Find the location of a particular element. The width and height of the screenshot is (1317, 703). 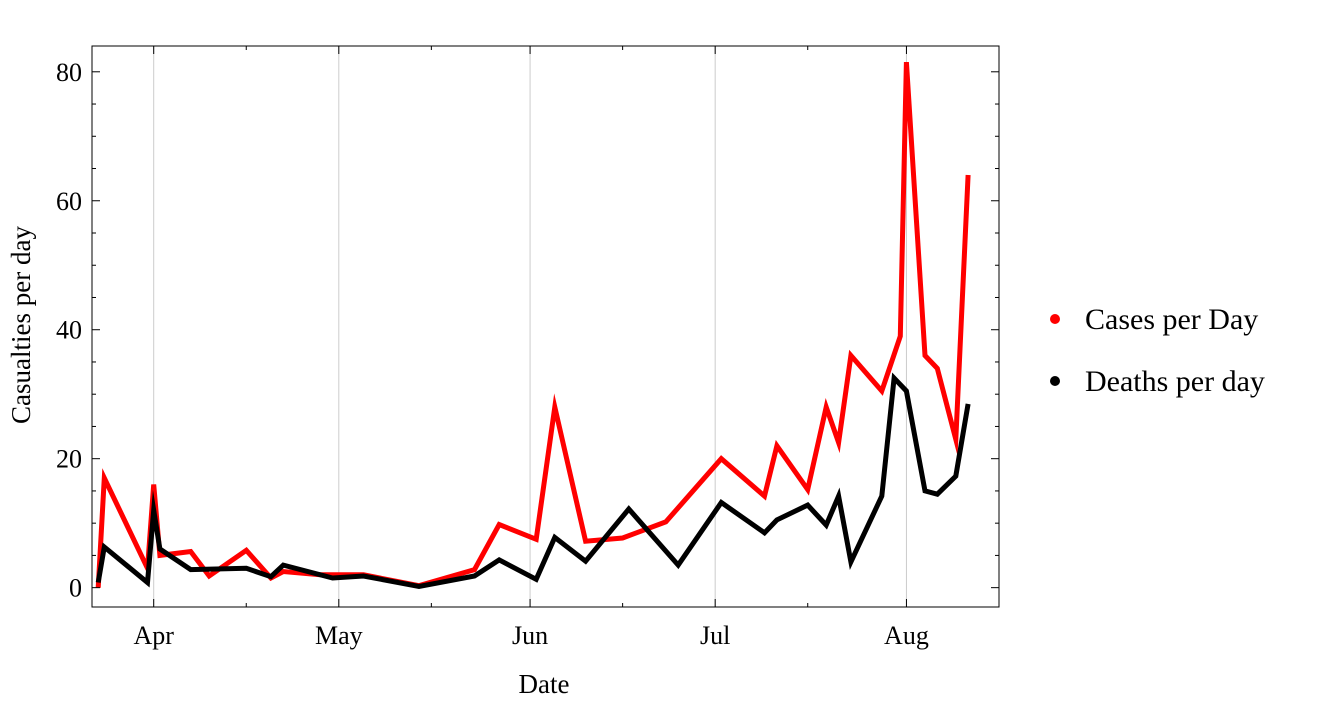

x-tick-labels: Apr May Jun Jul Aug is located at coordinates (530, 635).